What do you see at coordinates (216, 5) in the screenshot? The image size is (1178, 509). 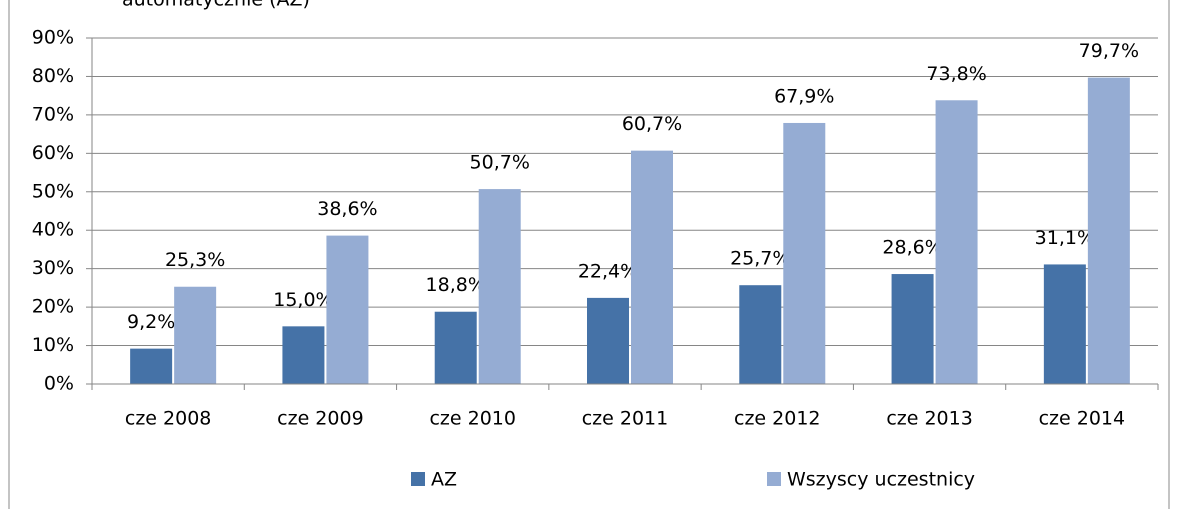 I see `chart-title: automatycznie (AZ)` at bounding box center [216, 5].